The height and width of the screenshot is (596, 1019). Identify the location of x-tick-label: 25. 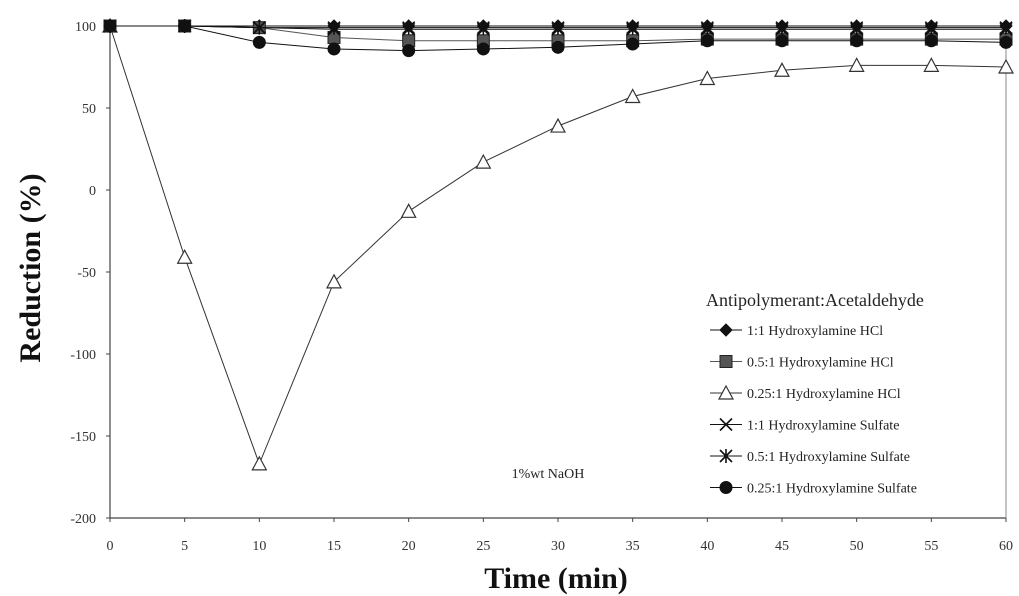
(483, 546).